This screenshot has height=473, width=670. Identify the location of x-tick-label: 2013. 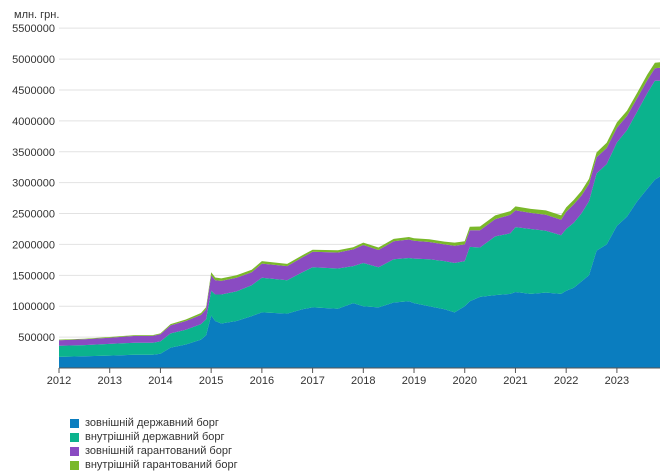
(109, 381).